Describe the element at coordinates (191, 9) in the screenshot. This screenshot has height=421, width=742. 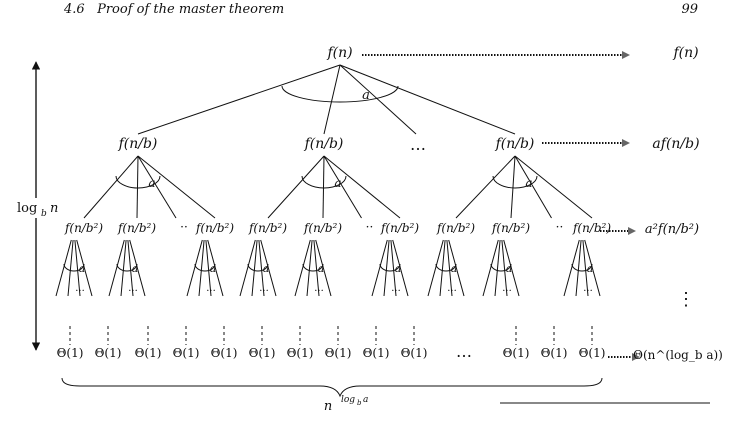
I see `section-title: Proof of the master theorem` at that location.